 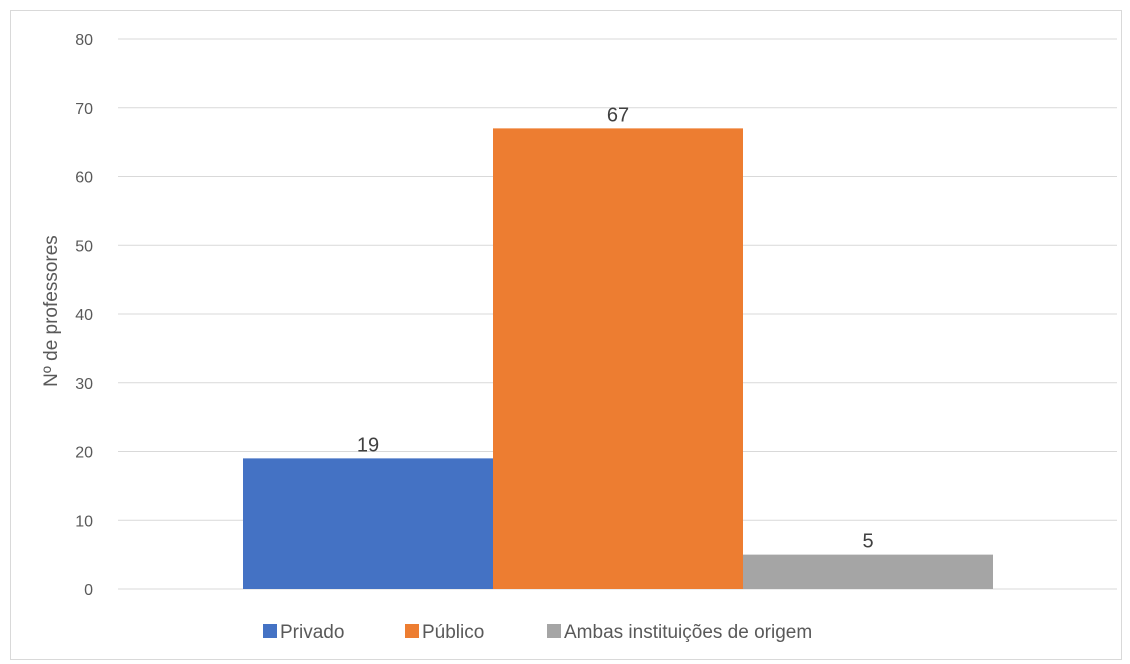 I want to click on data-label-0: 19, so click(x=368, y=445).